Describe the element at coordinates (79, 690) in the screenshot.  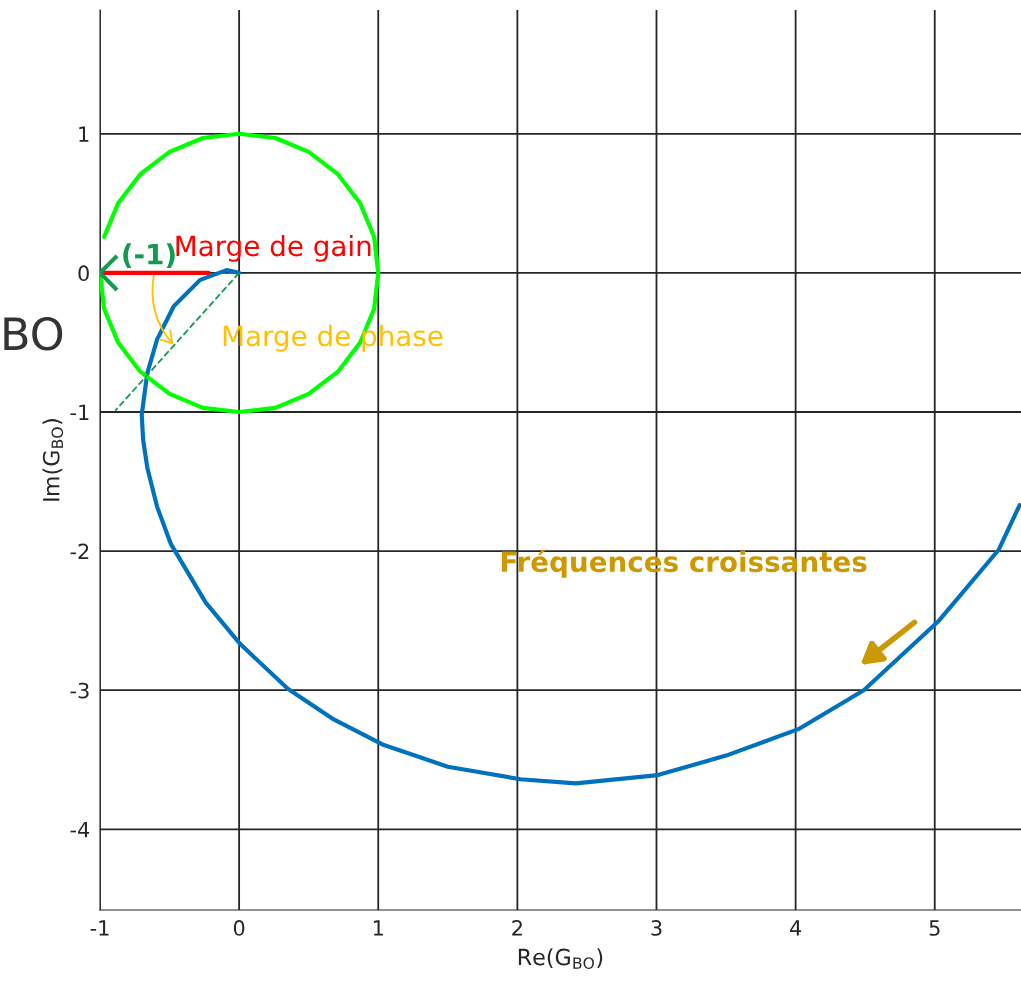
I see `y-tick-label: -3` at that location.